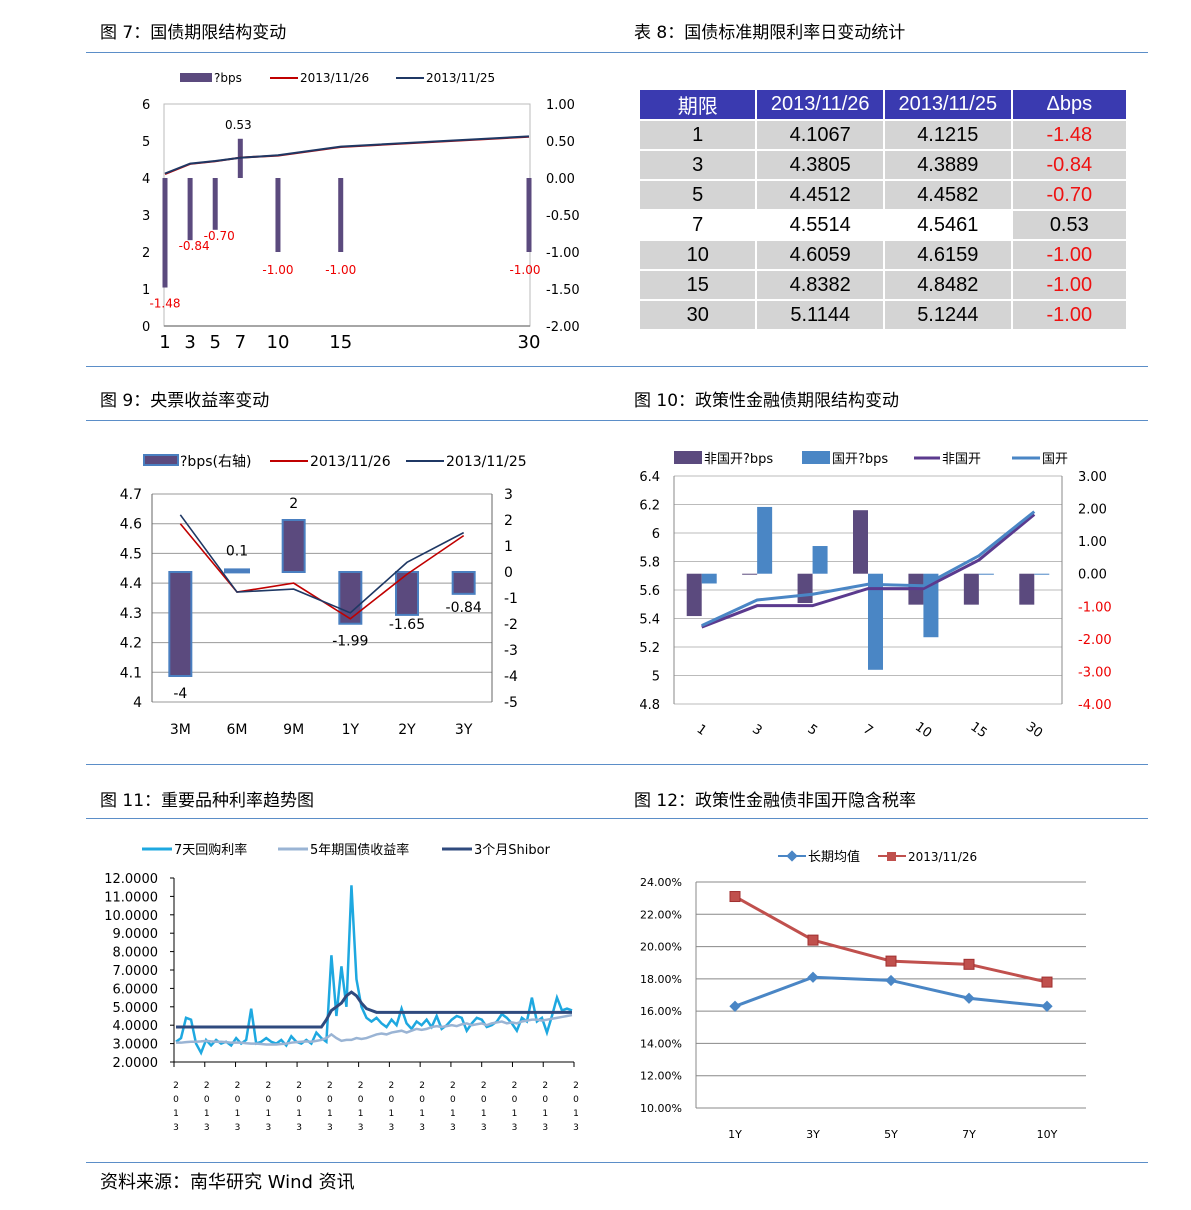 This screenshot has height=1210, width=1191. I want to click on legend-marker, so click(891, 856).